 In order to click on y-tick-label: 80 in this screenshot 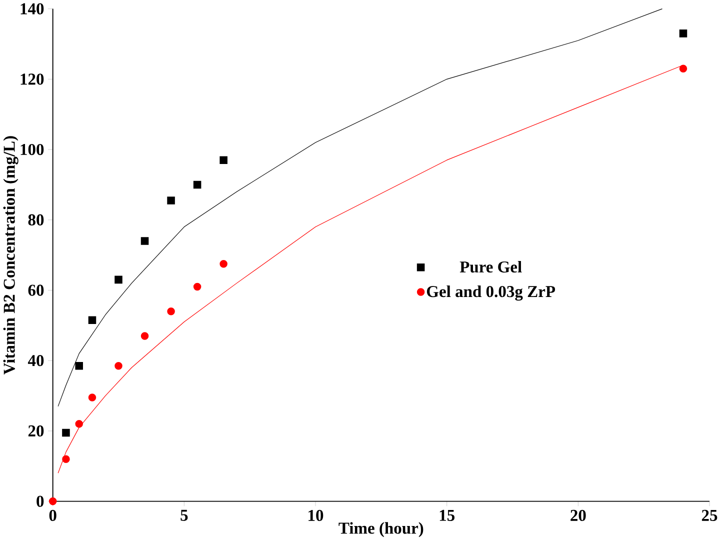, I will do `click(36, 220)`.